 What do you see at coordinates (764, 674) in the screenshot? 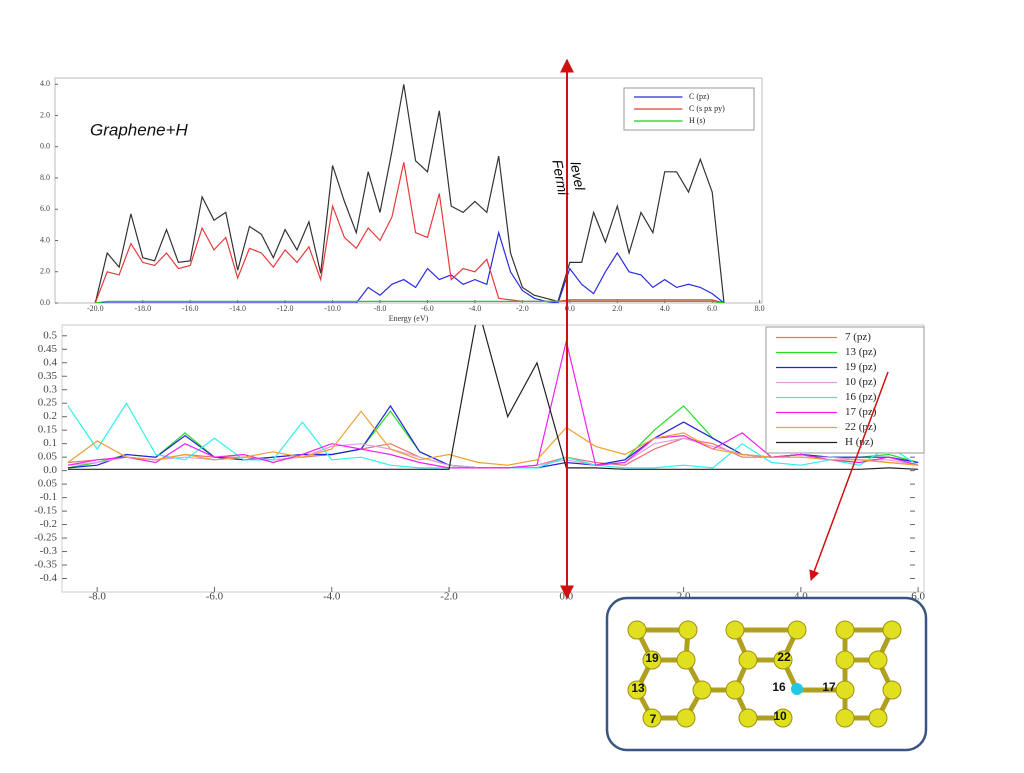
I see `molecule: 19 22 13 16 17 7 10` at bounding box center [764, 674].